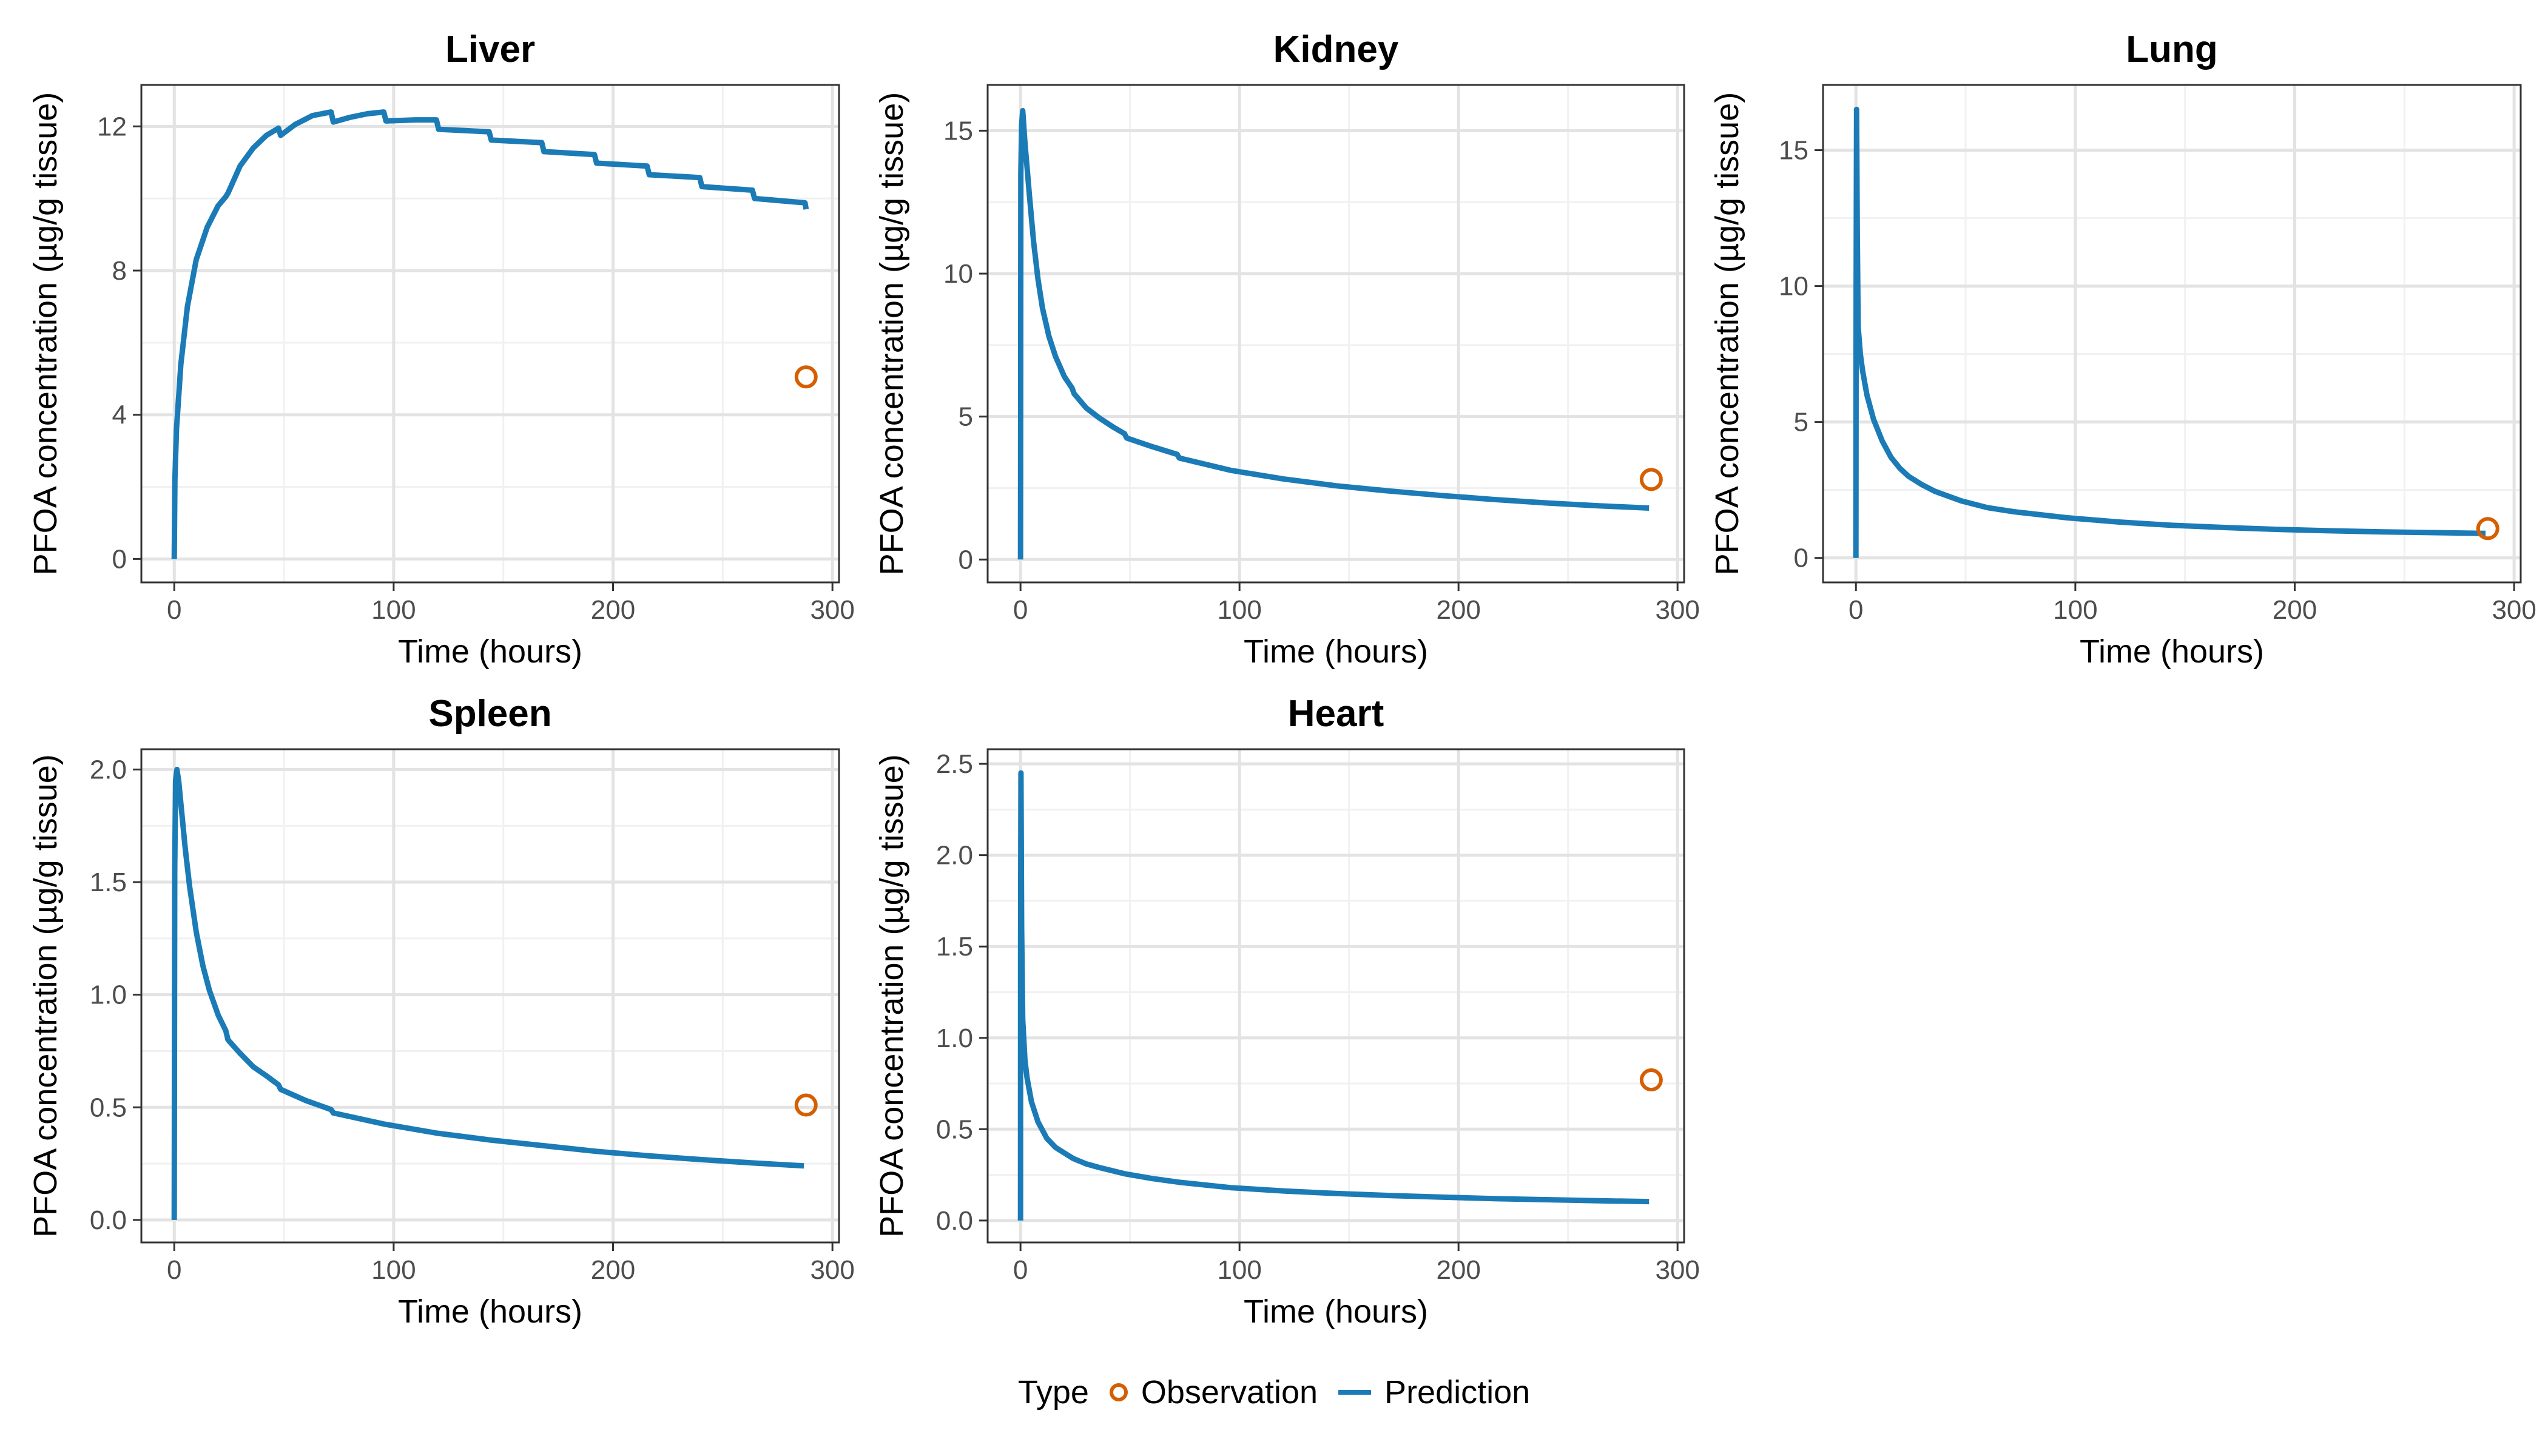 This screenshot has width=2548, height=1456. What do you see at coordinates (1053, 1392) in the screenshot?
I see `legend-title: Type` at bounding box center [1053, 1392].